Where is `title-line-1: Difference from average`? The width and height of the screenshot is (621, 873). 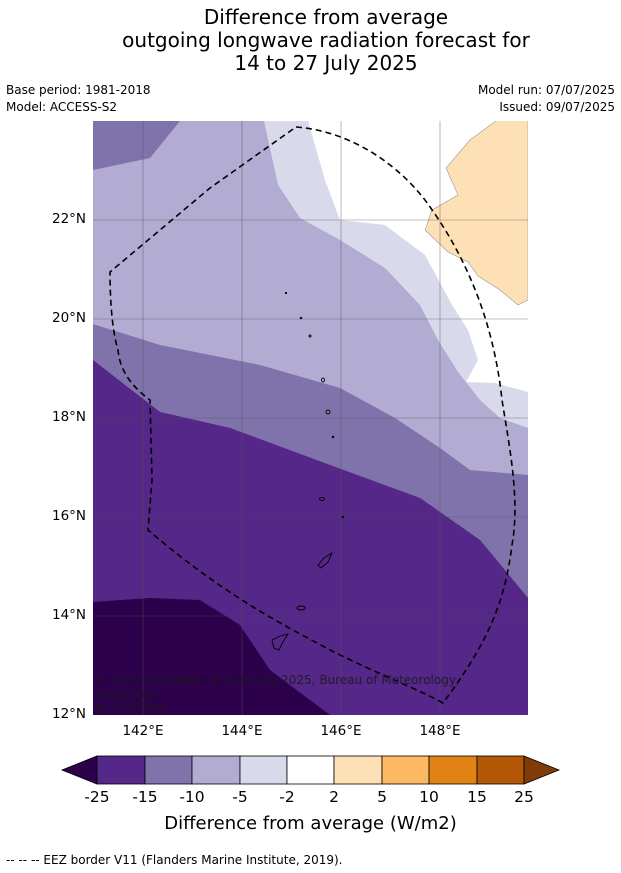
title-line-1: Difference from average is located at coordinates (326, 17).